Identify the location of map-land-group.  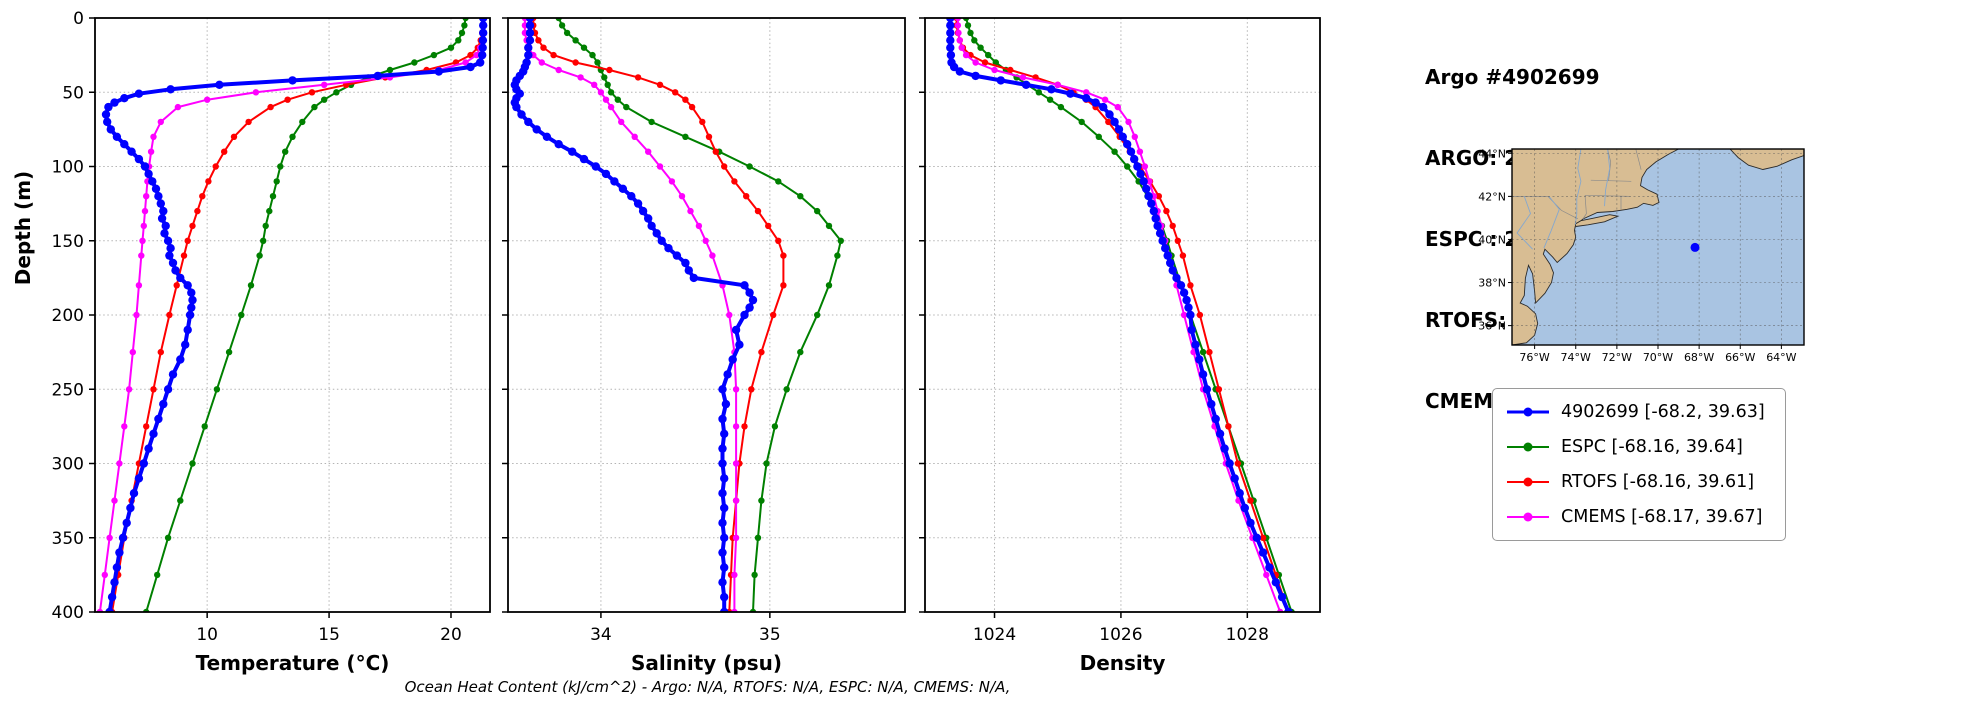
(1658, 247).